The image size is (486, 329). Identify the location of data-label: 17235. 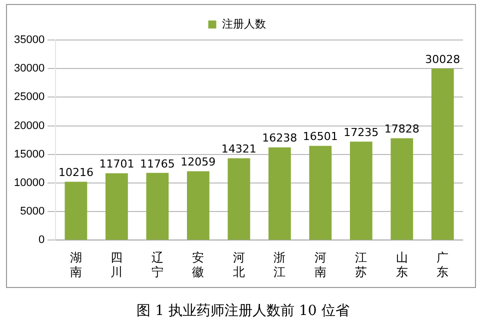
(361, 132).